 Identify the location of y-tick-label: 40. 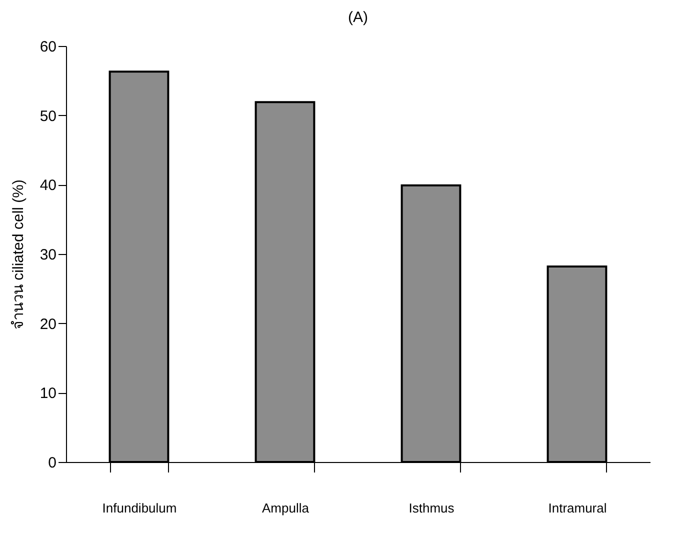
(48, 185).